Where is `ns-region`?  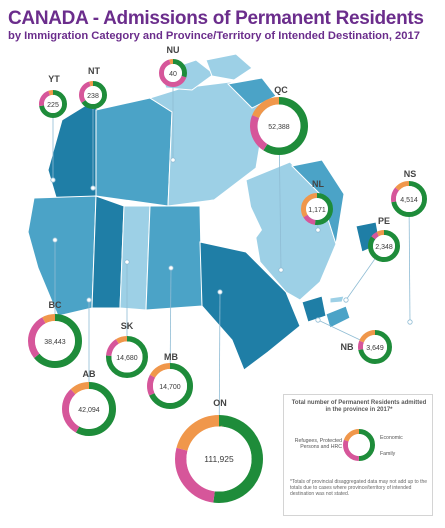 ns-region is located at coordinates (338, 317).